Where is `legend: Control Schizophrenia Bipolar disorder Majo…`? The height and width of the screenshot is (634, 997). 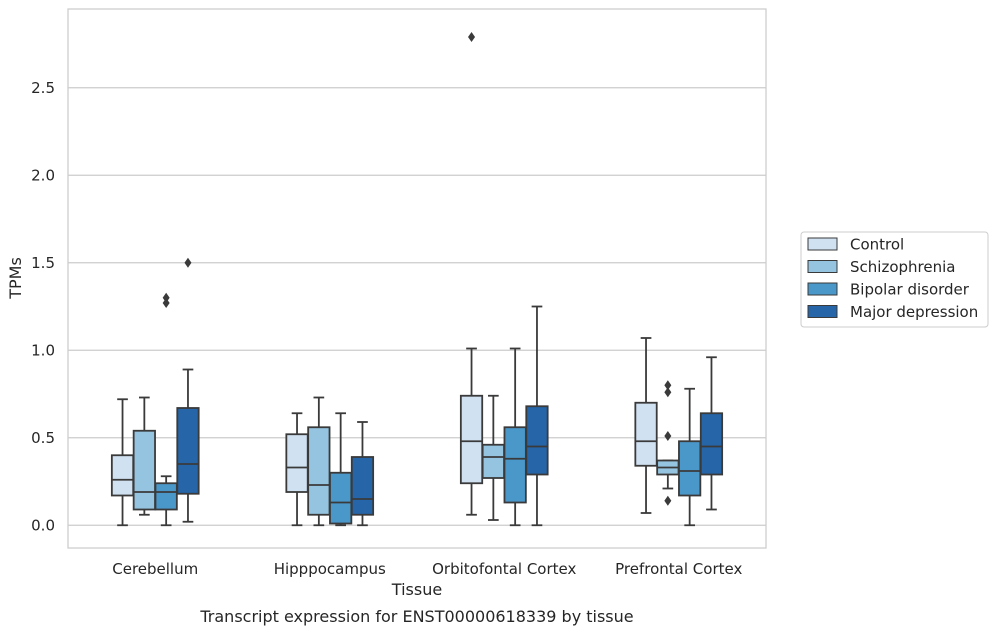 legend: Control Schizophrenia Bipolar disorder Majo… is located at coordinates (894, 279).